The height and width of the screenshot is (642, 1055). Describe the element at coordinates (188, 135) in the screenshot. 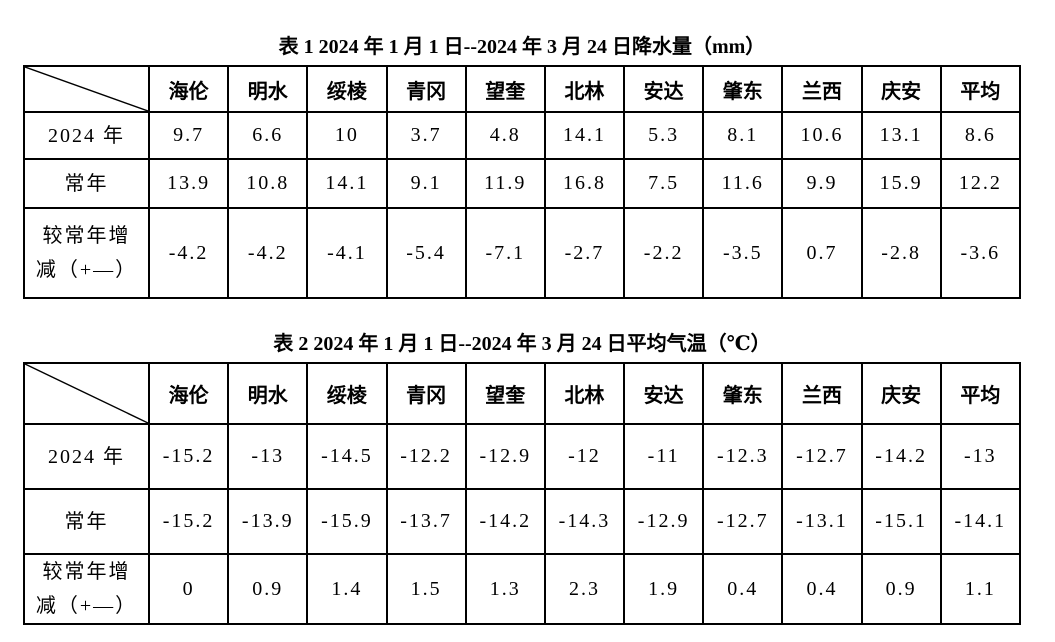

I see `table-cell: 9.7` at that location.